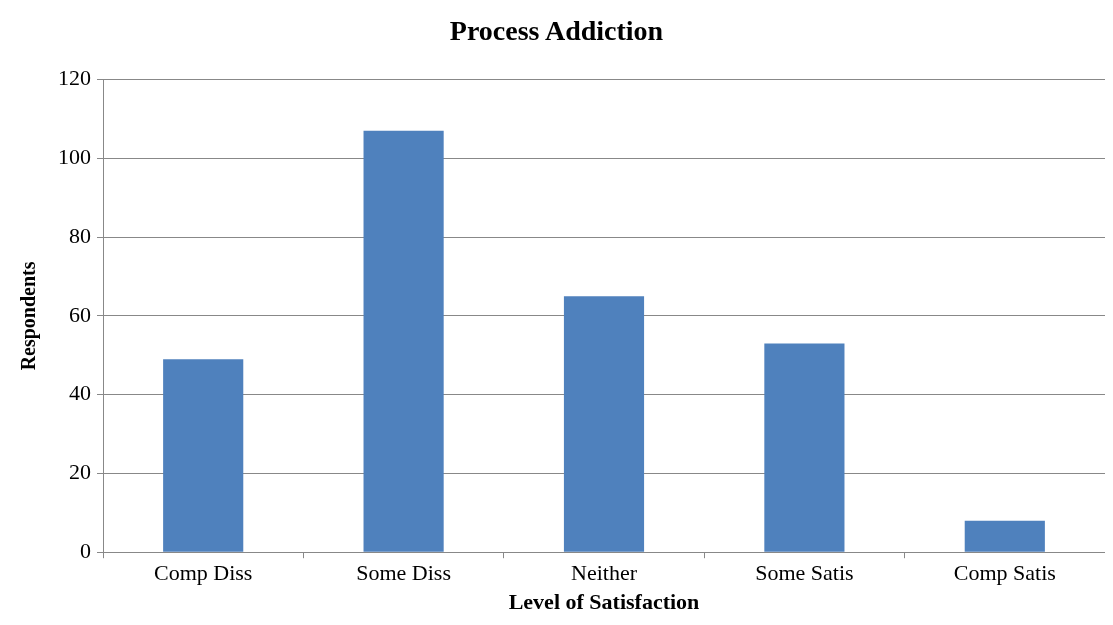  Describe the element at coordinates (80, 235) in the screenshot. I see `y-tick-label: 80` at that location.